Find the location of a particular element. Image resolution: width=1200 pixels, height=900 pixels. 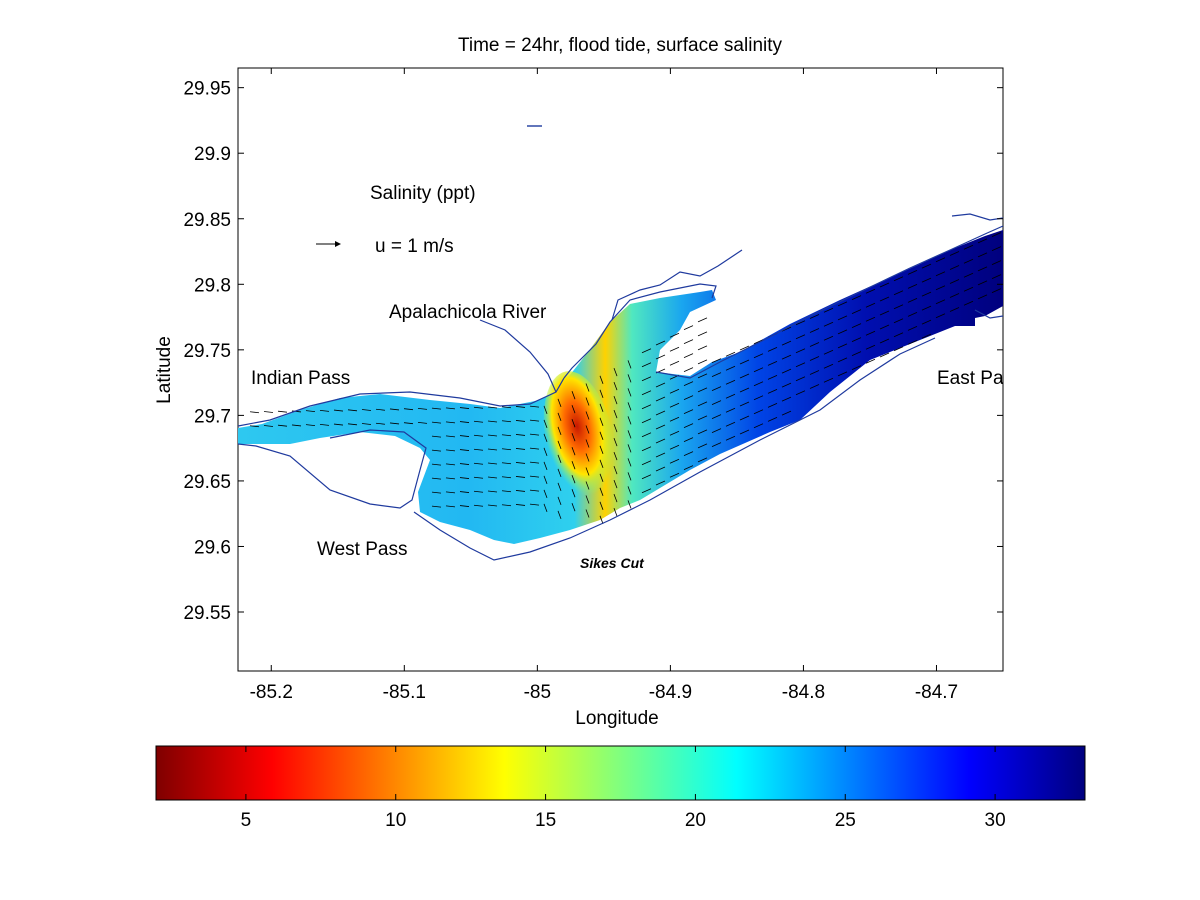

colorbar-tick-label: 5 is located at coordinates (246, 820).